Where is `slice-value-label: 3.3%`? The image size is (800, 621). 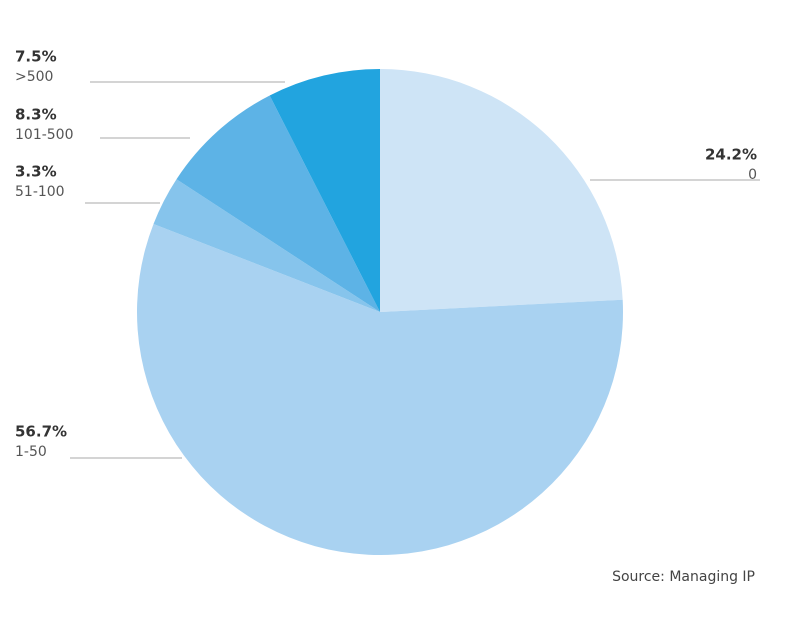
slice-value-label: 3.3% is located at coordinates (36, 172).